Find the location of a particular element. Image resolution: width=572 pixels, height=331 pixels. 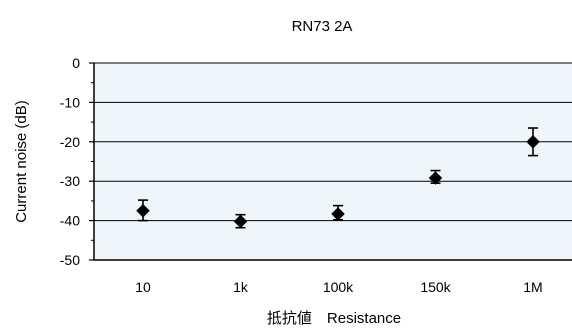

y-tick-label: -20 is located at coordinates (70, 142).